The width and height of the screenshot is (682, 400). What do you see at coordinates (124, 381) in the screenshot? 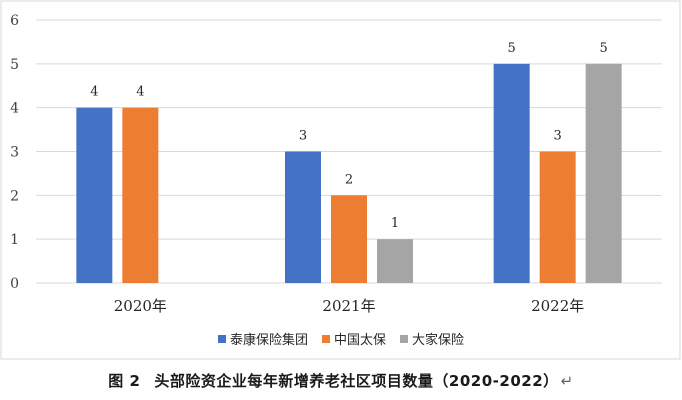
I see `caption-number: 图 2` at bounding box center [124, 381].